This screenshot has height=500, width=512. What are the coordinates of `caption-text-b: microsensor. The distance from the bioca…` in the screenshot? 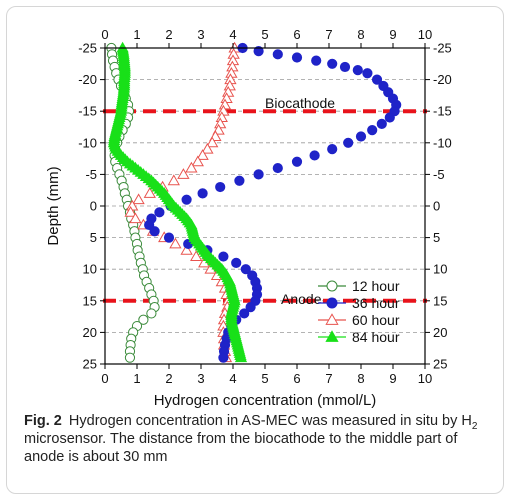 It's located at (241, 448).